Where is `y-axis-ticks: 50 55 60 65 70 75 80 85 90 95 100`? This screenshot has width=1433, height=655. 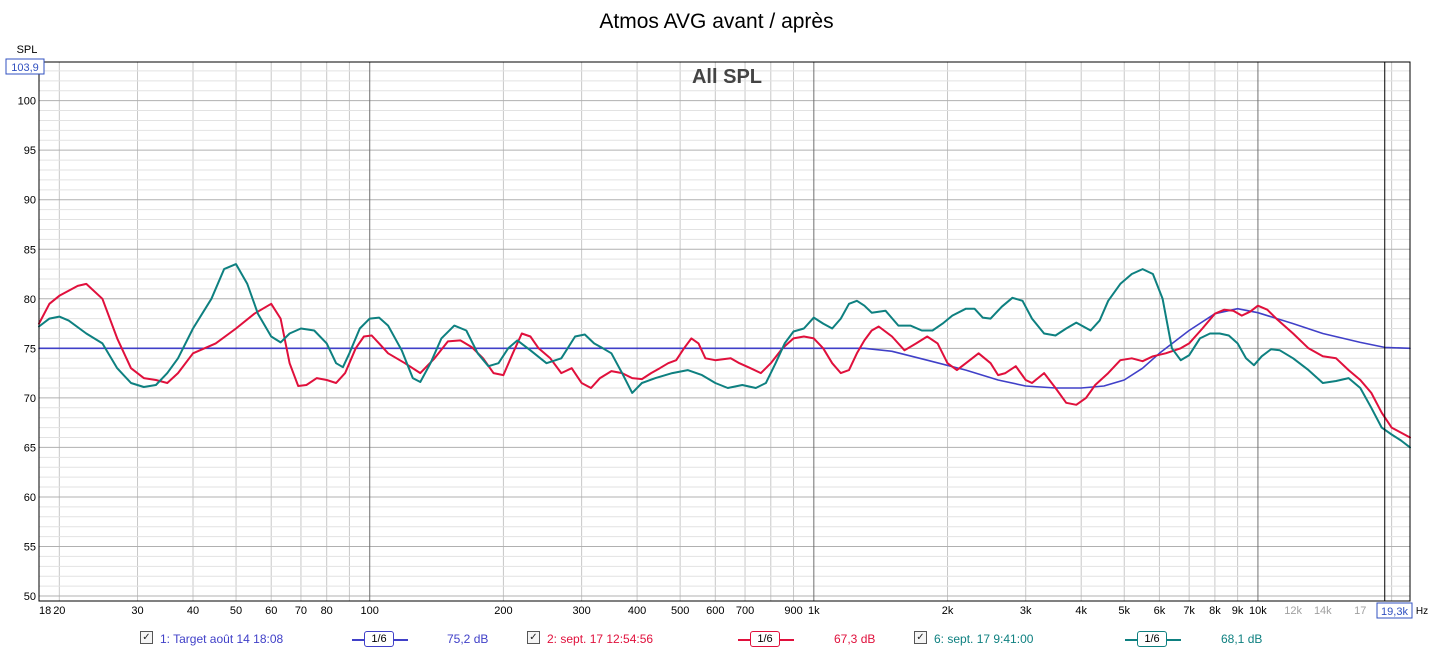 y-axis-ticks: 50 55 60 65 70 75 80 85 90 95 100 is located at coordinates (27, 349).